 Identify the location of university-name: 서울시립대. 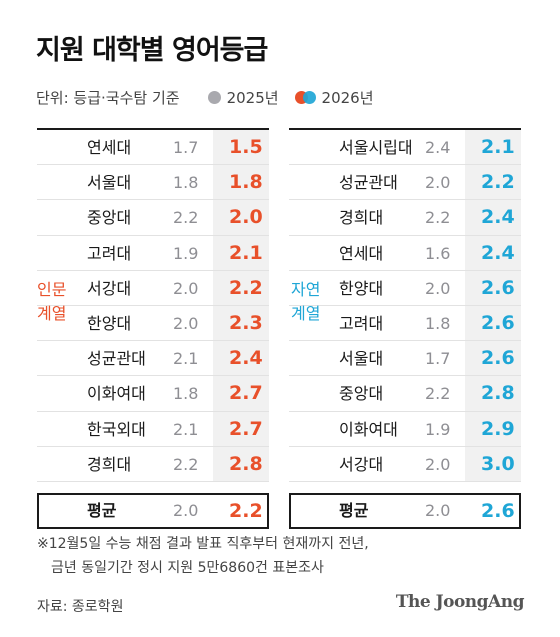
(376, 147).